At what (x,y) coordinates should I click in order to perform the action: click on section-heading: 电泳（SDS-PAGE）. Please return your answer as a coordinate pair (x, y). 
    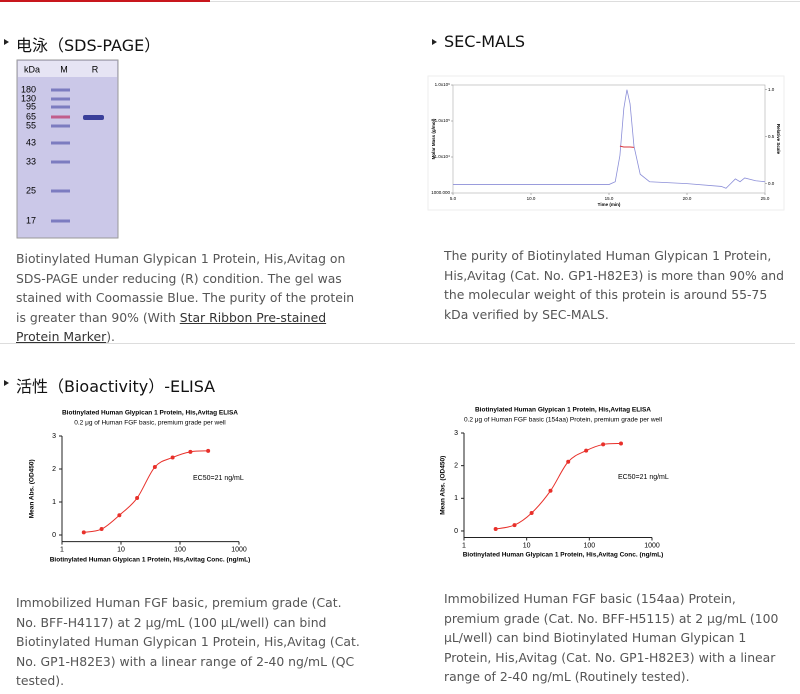
    Looking at the image, I should click on (88, 45).